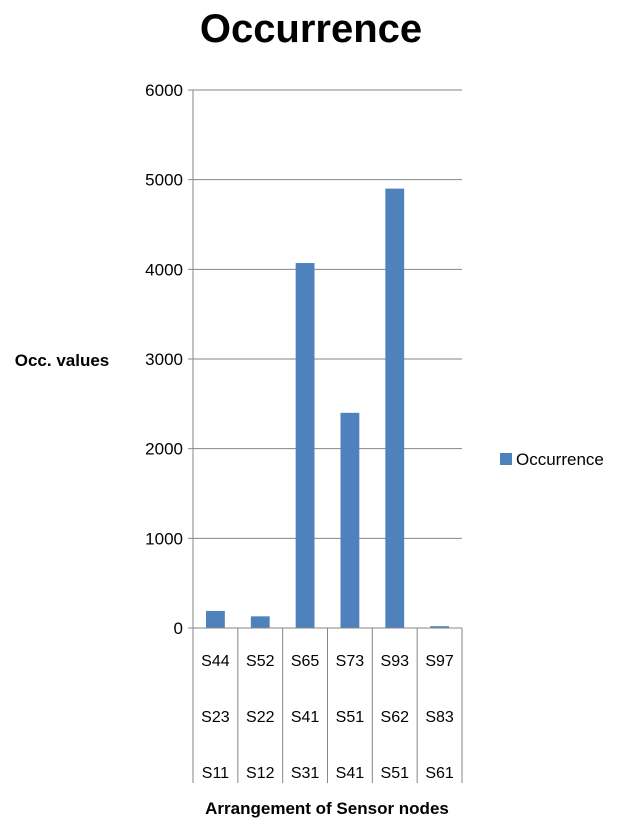  I want to click on x-tick-label: S23, so click(215, 717).